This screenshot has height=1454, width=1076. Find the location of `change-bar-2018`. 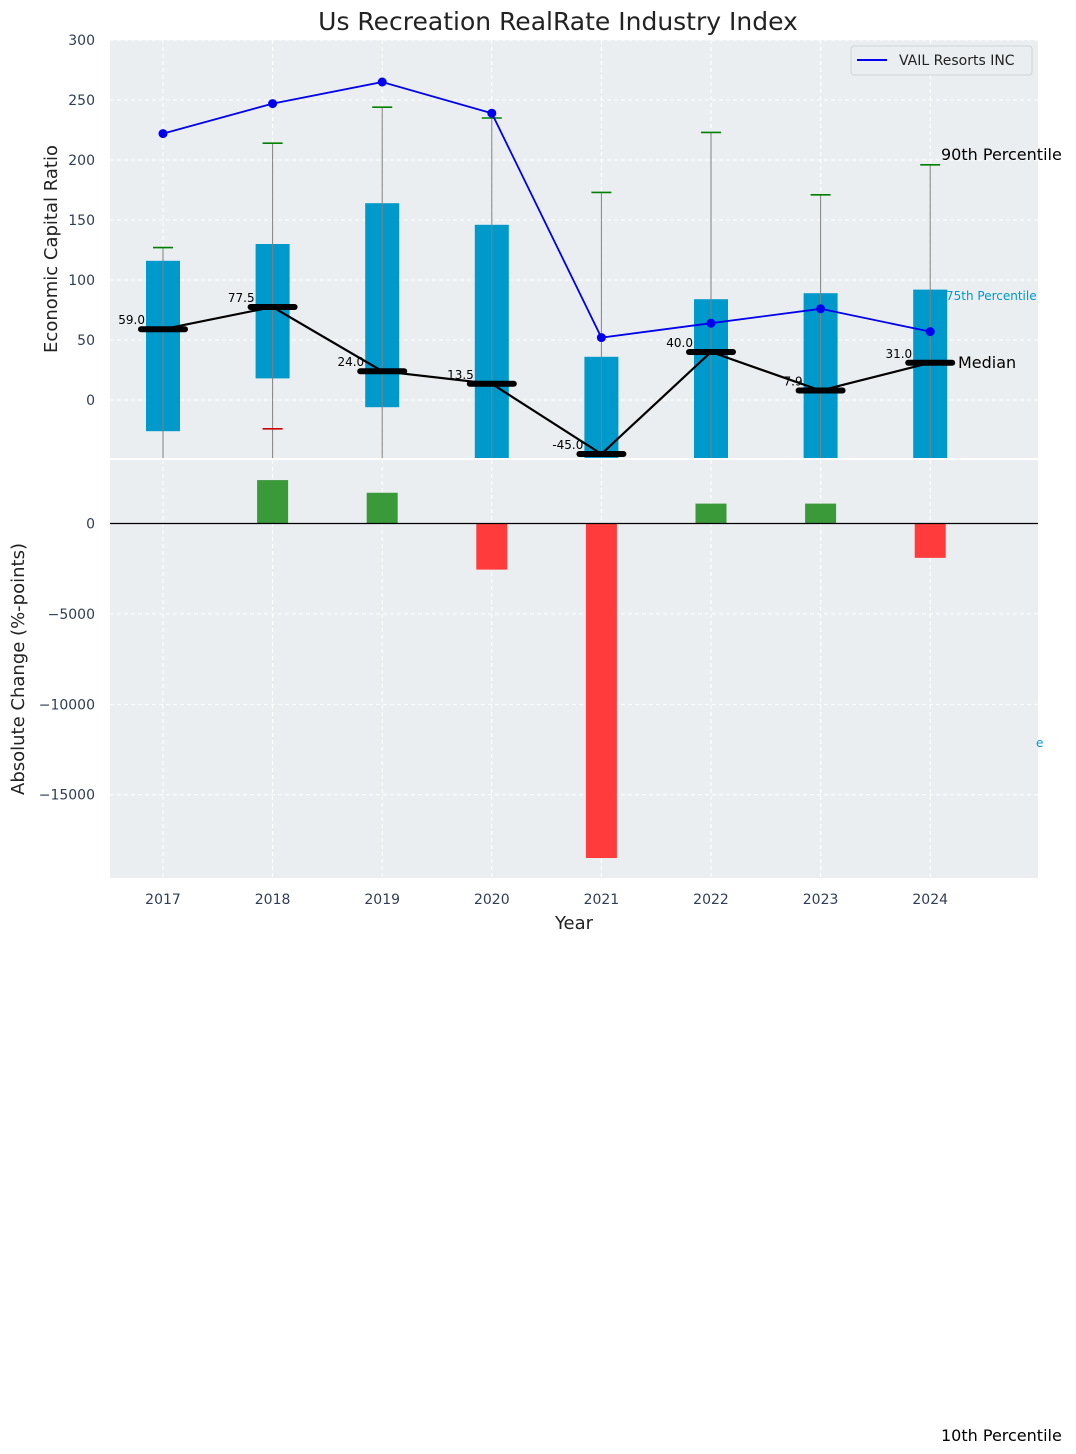

change-bar-2018 is located at coordinates (273, 502).